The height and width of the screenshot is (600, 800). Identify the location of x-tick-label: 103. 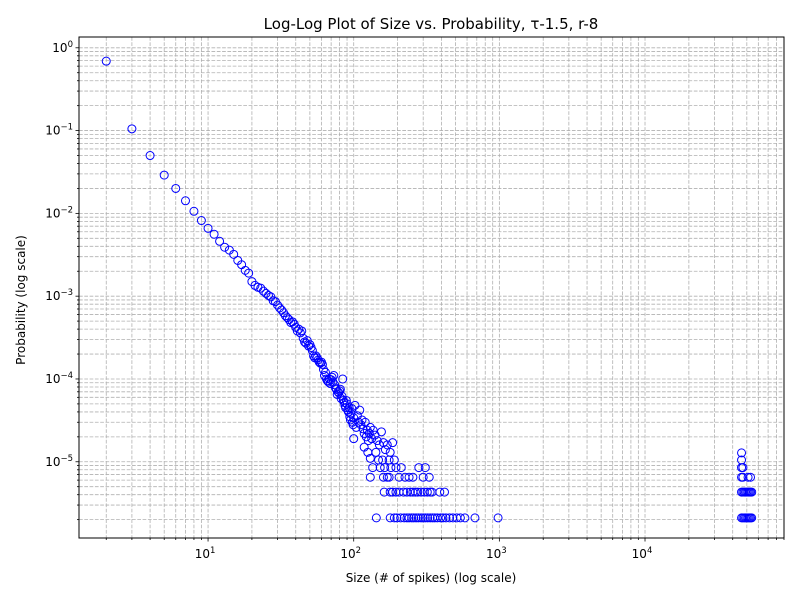
(496, 553).